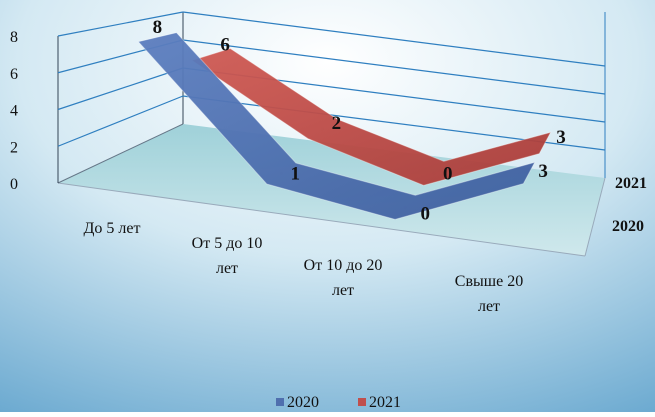  I want to click on legend-label-2021: 2021, so click(385, 402).